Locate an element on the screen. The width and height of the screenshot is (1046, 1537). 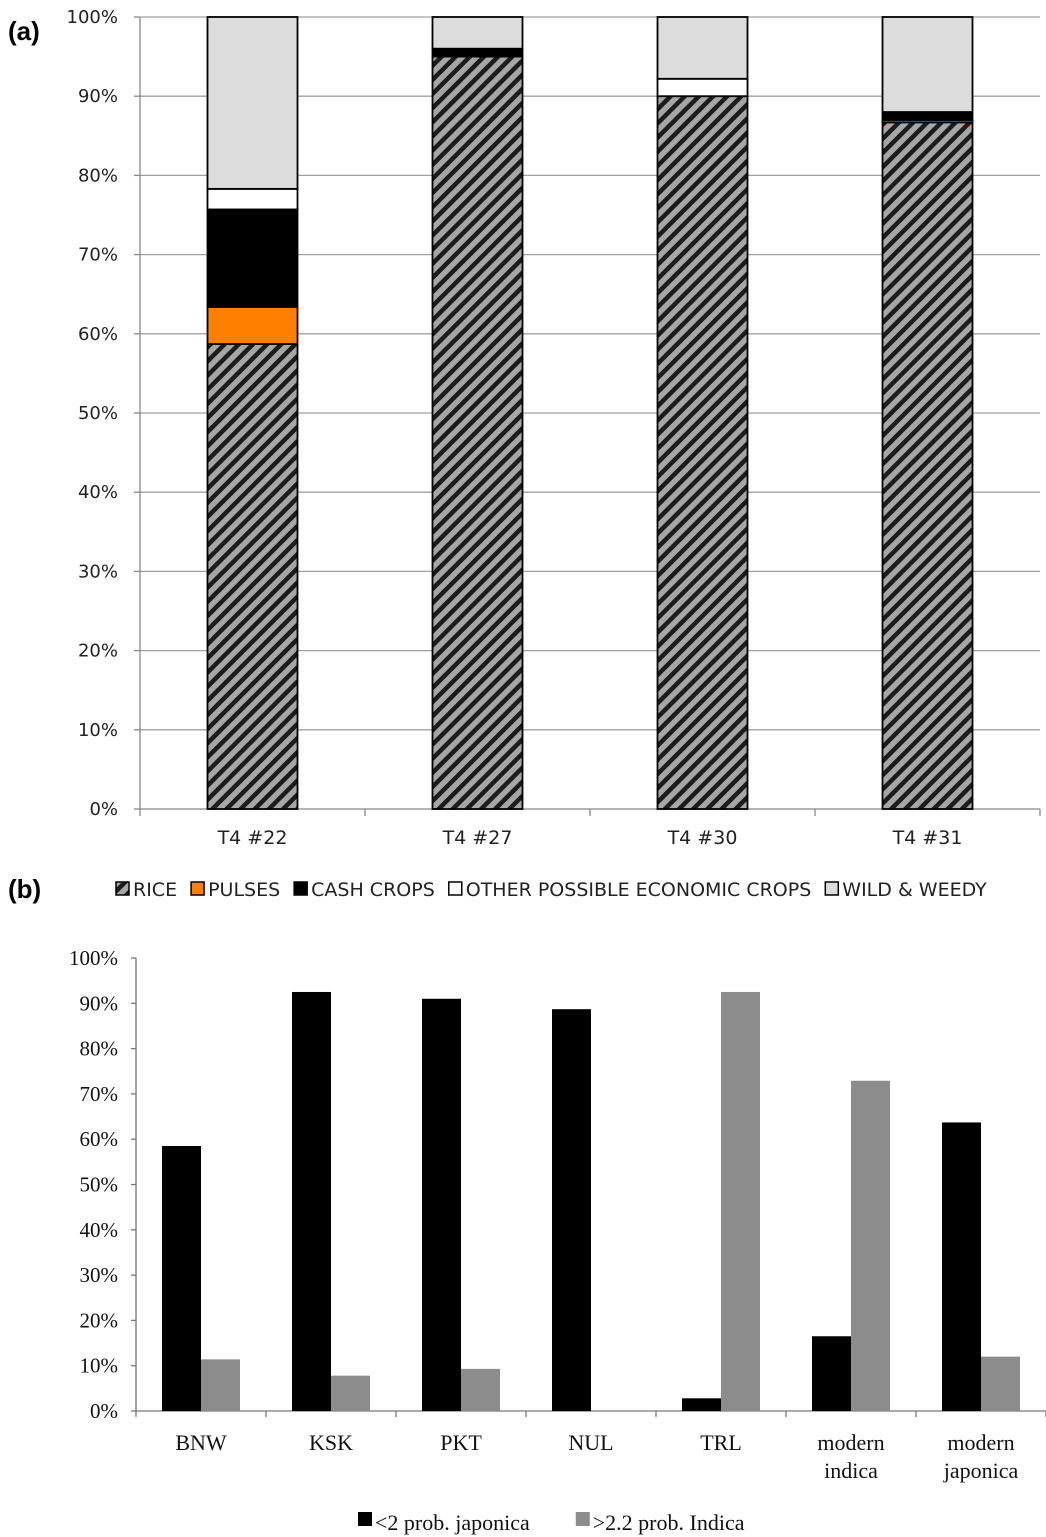
x-category-label: PKT is located at coordinates (461, 1442).